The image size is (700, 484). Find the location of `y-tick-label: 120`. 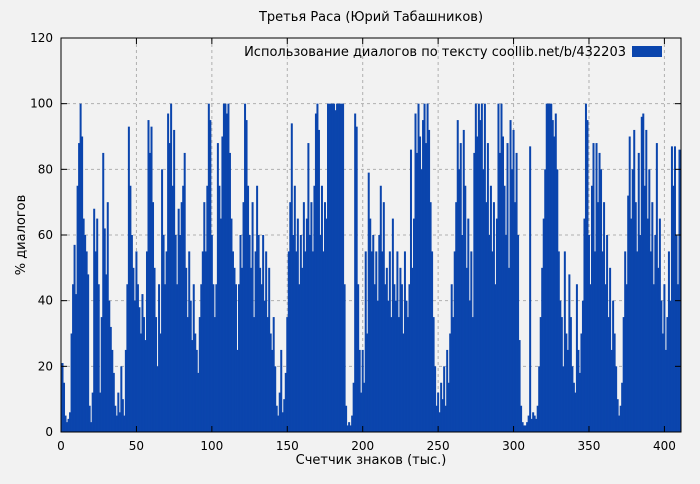

y-tick-label: 120 is located at coordinates (41, 38).